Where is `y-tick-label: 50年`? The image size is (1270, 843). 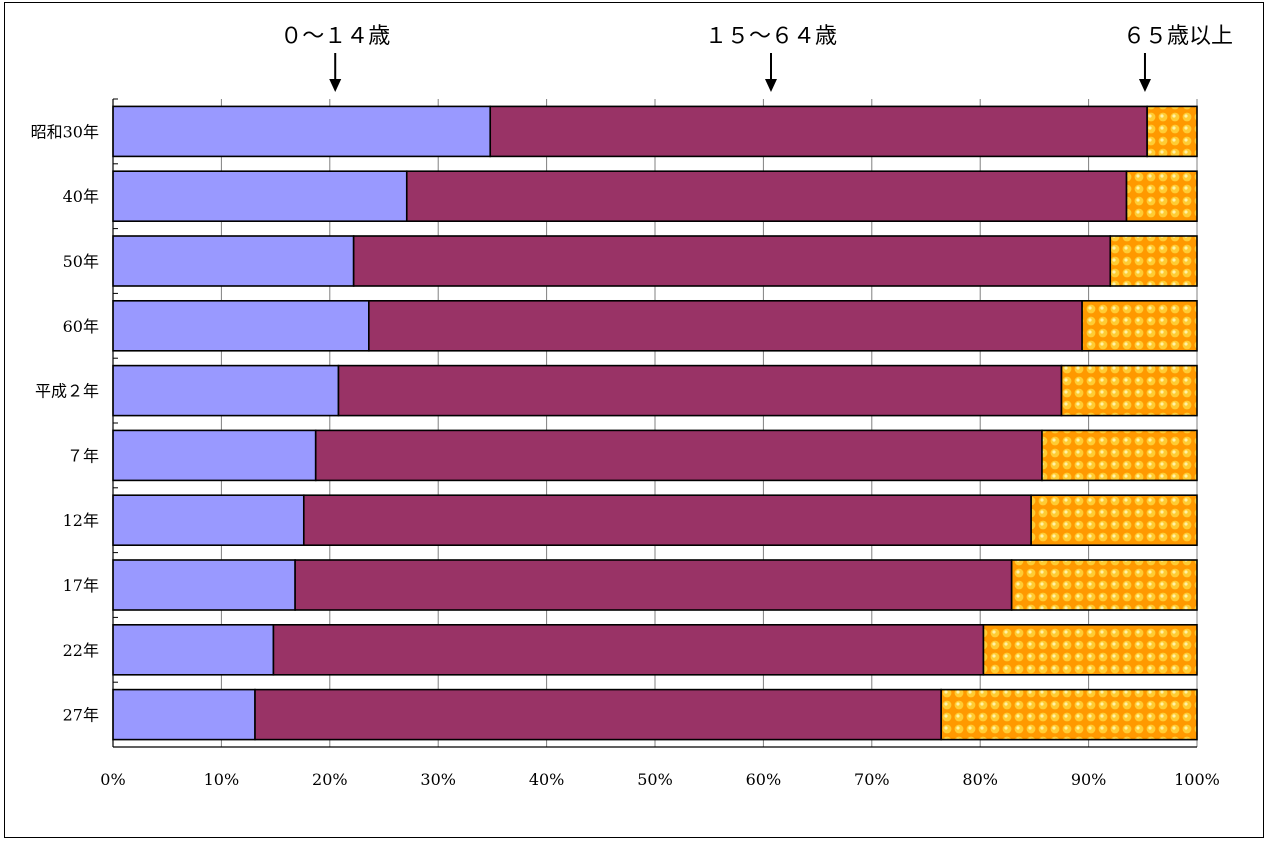 y-tick-label: 50年 is located at coordinates (81, 261).